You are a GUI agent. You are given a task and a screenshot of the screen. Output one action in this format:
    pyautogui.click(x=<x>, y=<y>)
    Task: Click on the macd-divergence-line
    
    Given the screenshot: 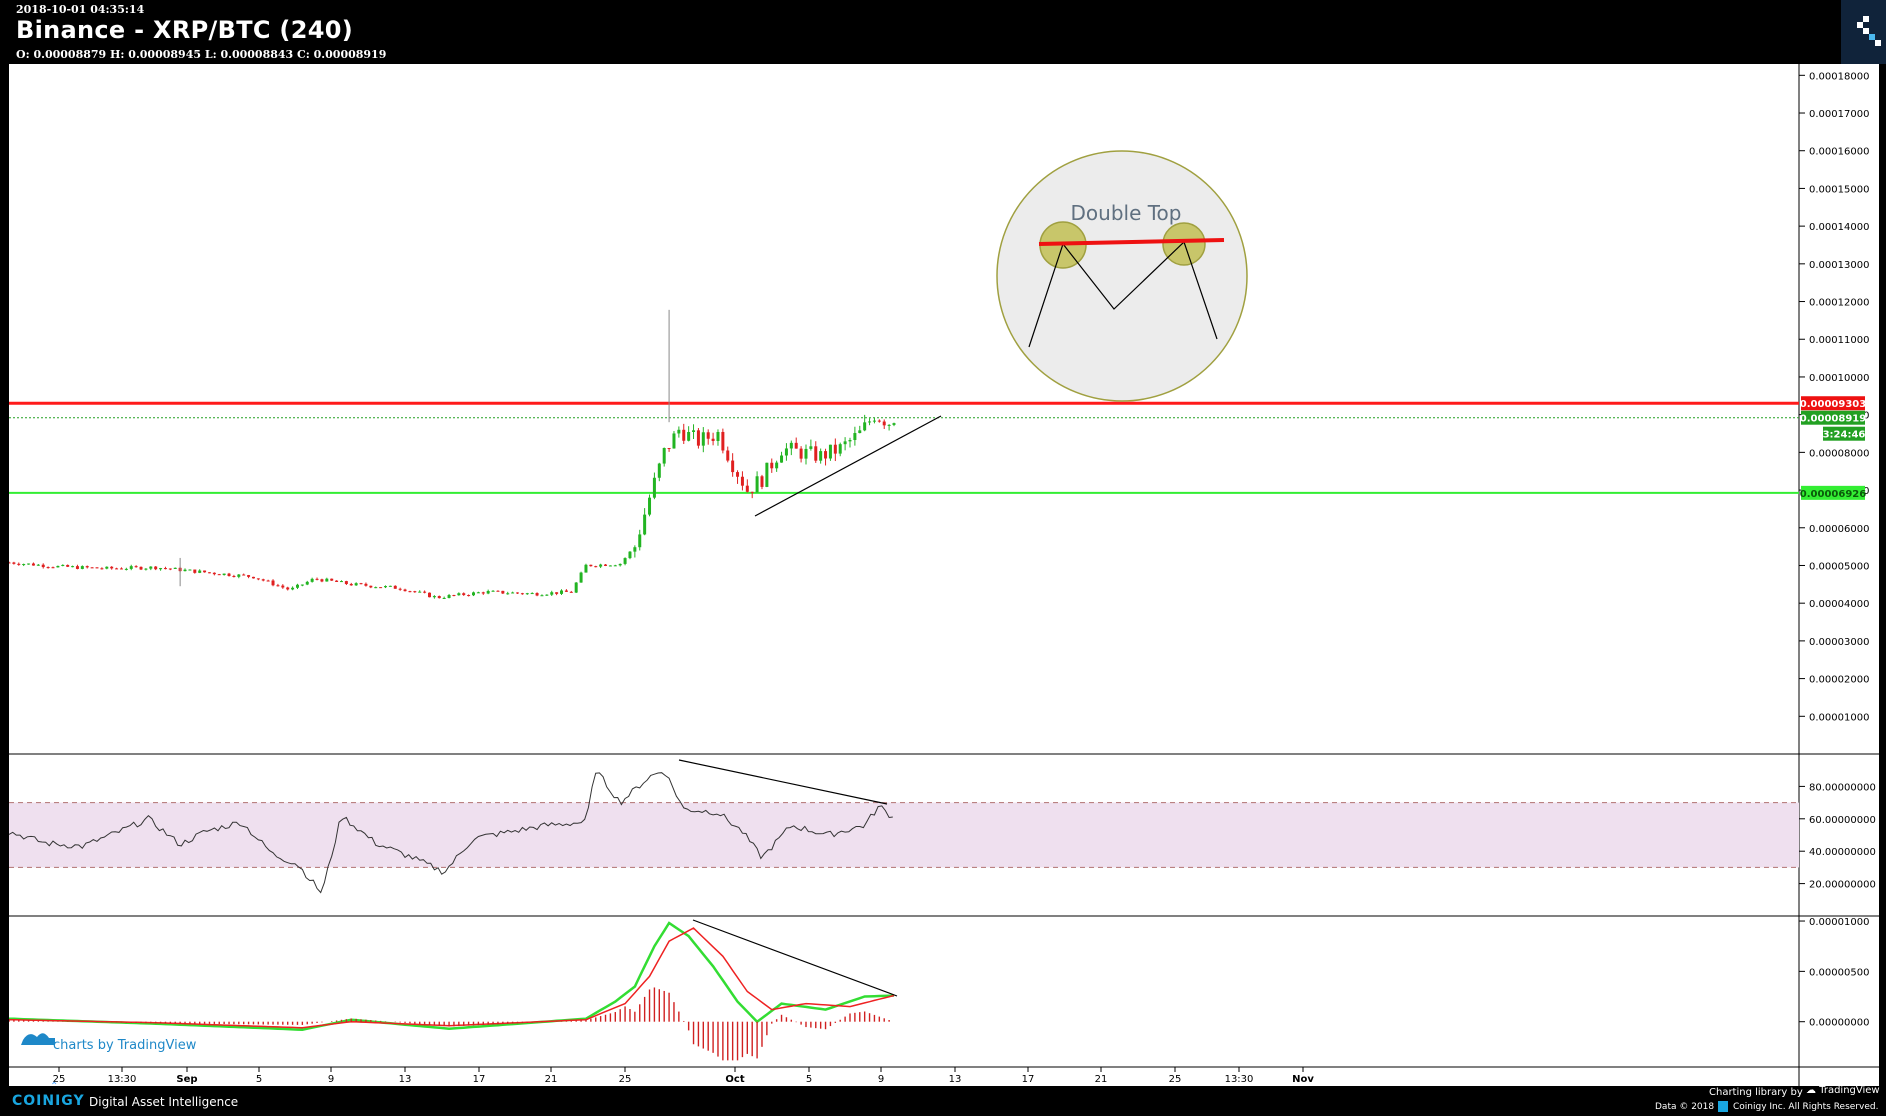 What is the action you would take?
    pyautogui.click(x=795, y=958)
    